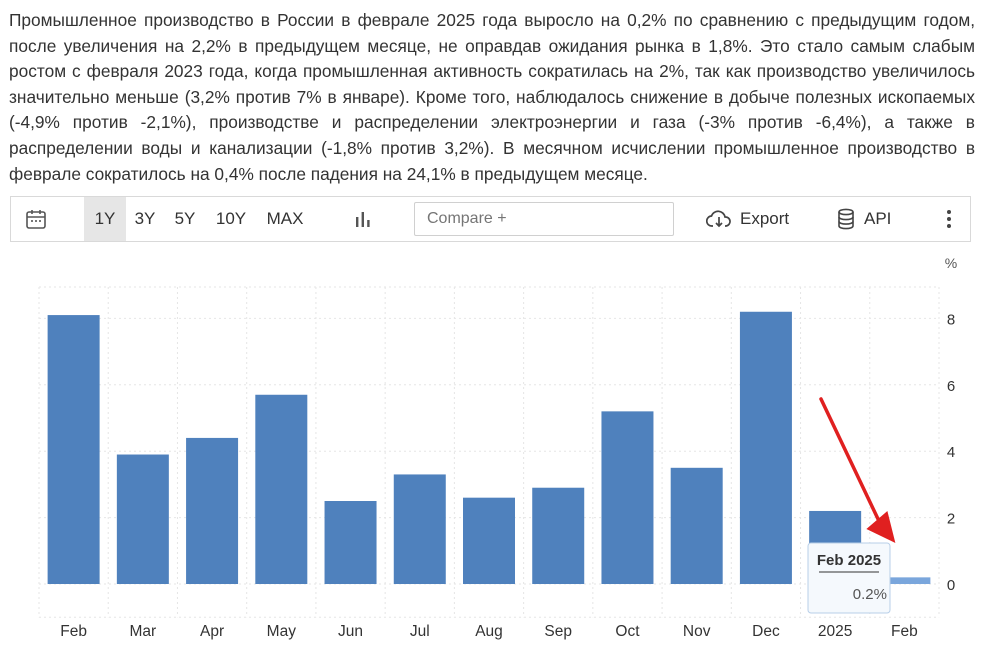 The width and height of the screenshot is (984, 652). Describe the element at coordinates (105, 219) in the screenshot. I see `range-button-1y: 1Y` at that location.